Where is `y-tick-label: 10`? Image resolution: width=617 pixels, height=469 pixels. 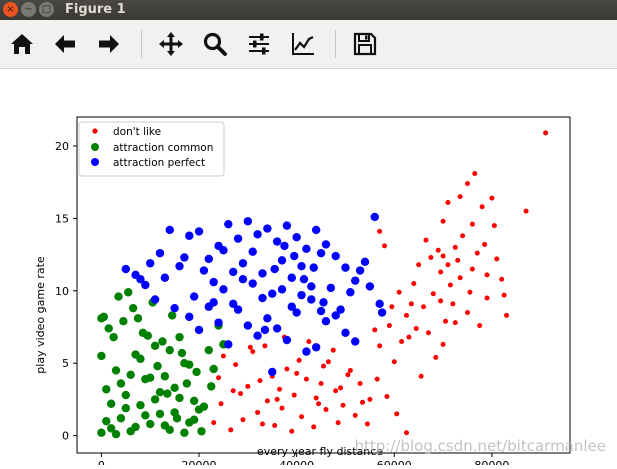
y-tick-label: 10 is located at coordinates (62, 291).